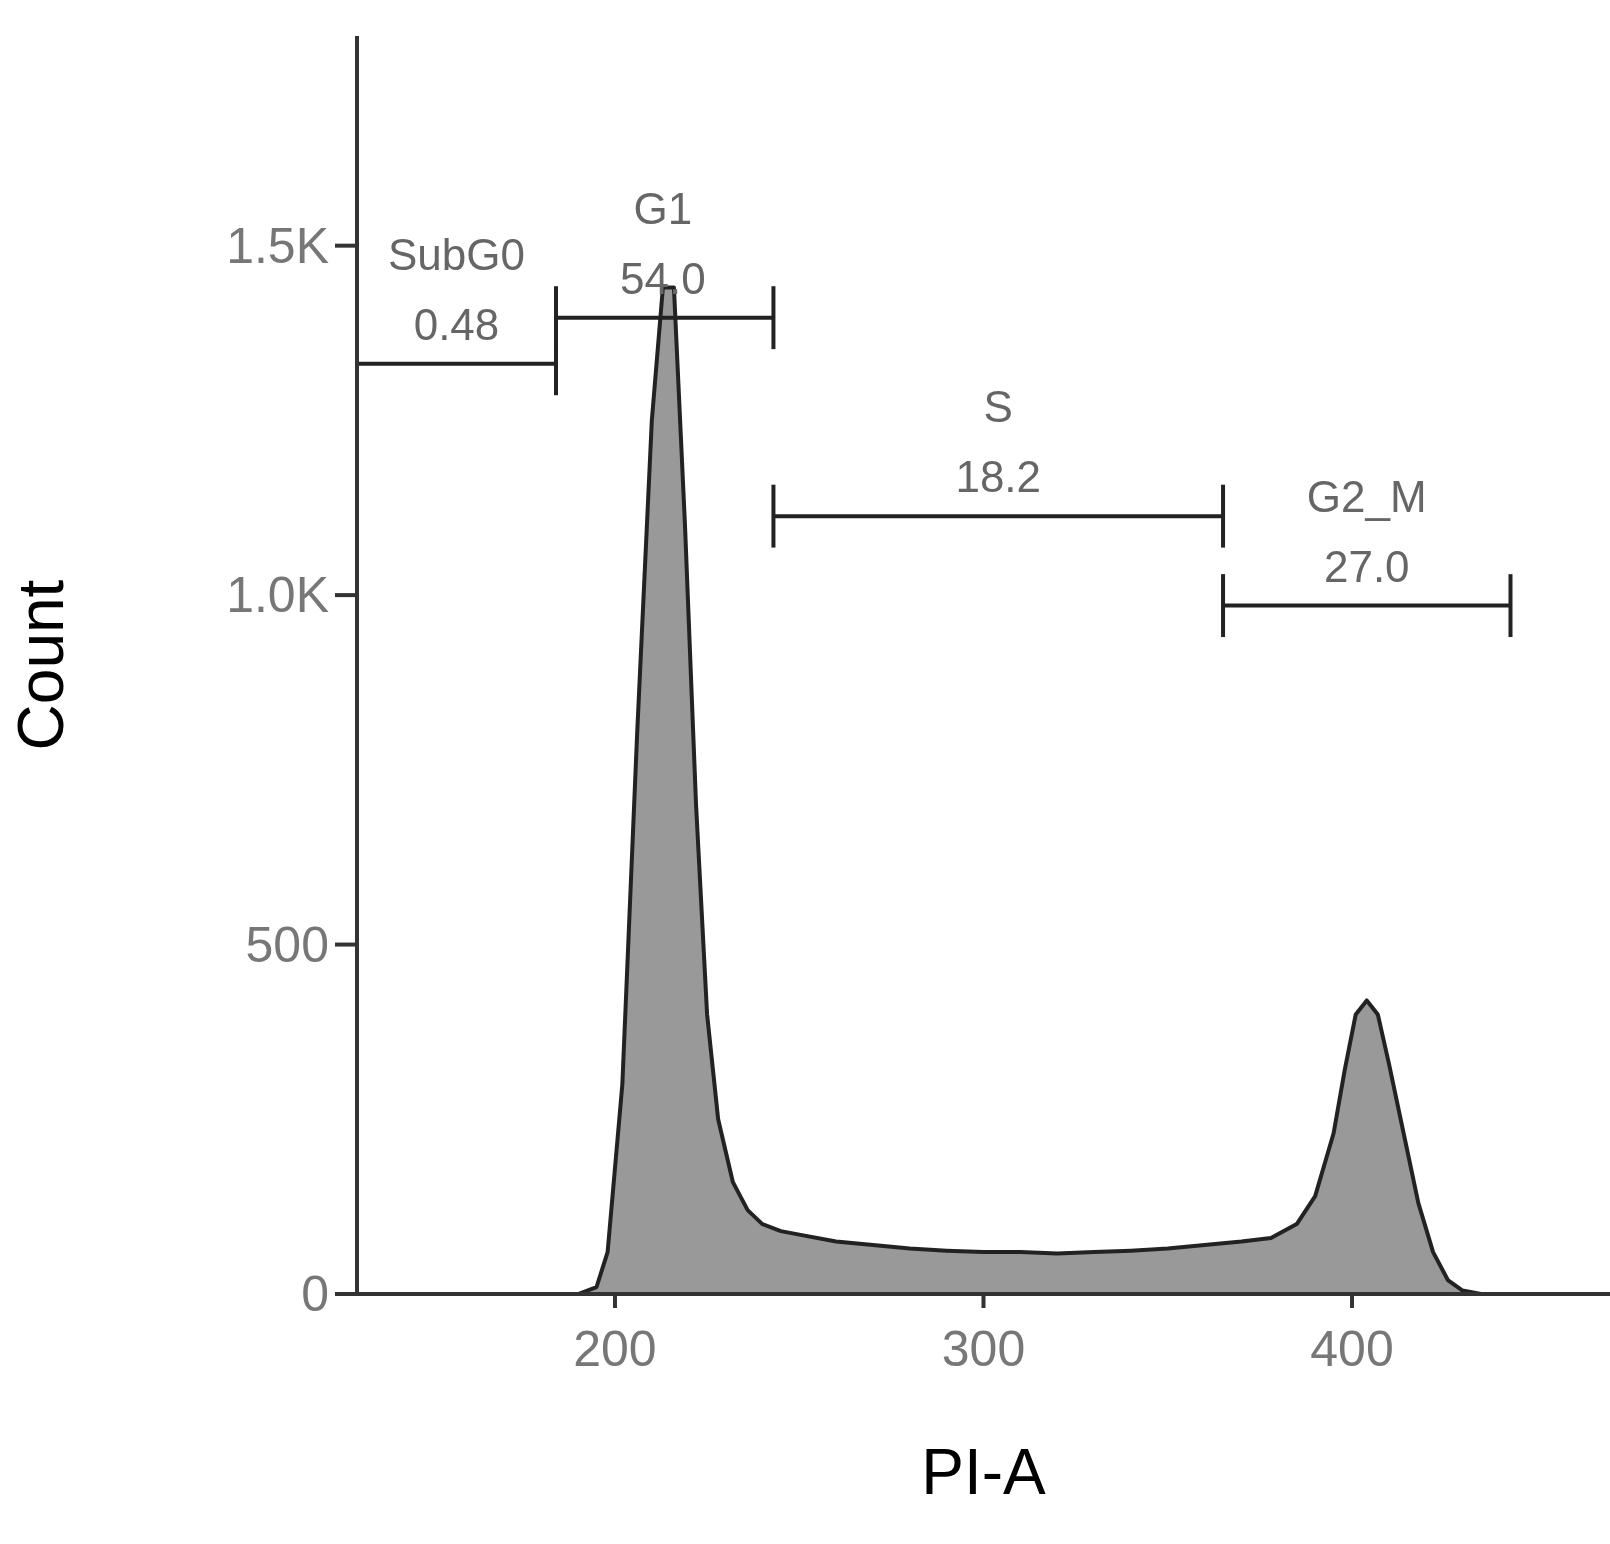 Image resolution: width=1610 pixels, height=1544 pixels. What do you see at coordinates (40, 665) in the screenshot?
I see `y-axis-title: Count` at bounding box center [40, 665].